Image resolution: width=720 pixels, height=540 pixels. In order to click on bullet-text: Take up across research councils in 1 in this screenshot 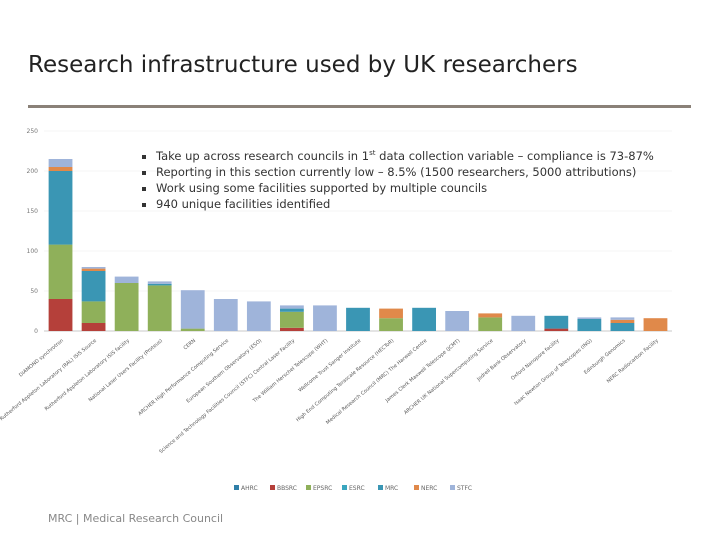, I will do `click(263, 155)`.